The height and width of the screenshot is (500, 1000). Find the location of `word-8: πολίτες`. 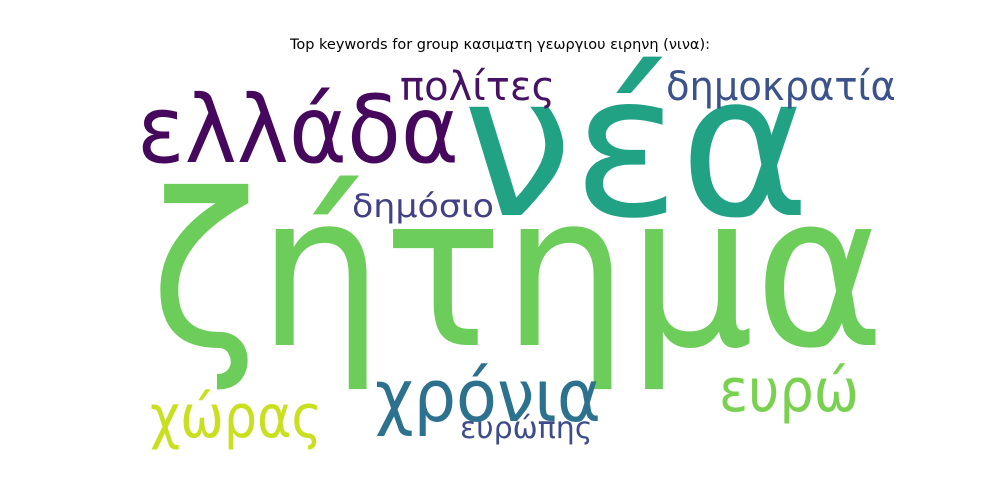

word-8: πολίτες is located at coordinates (477, 87).